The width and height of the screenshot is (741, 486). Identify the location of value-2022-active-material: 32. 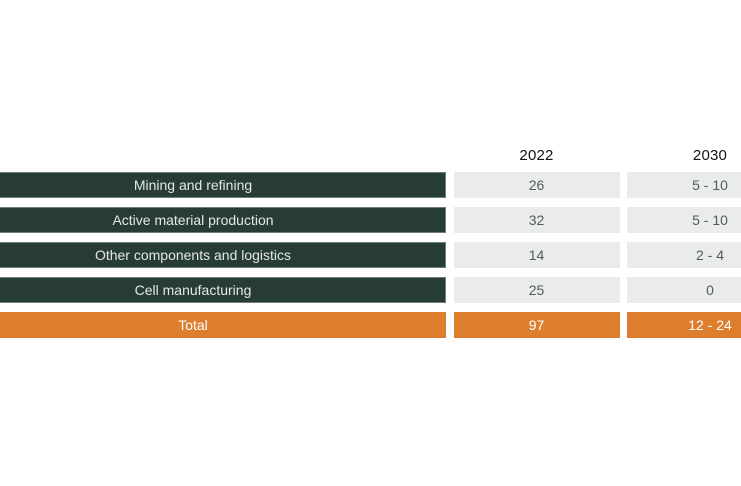
(536, 220).